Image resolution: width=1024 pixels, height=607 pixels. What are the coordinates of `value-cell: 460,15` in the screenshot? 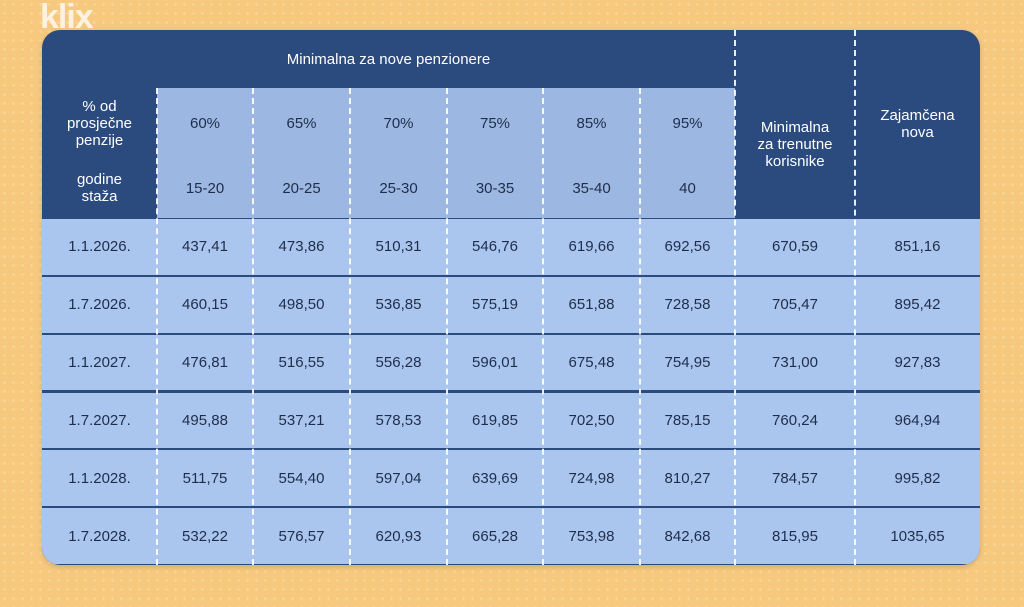 It's located at (205, 304).